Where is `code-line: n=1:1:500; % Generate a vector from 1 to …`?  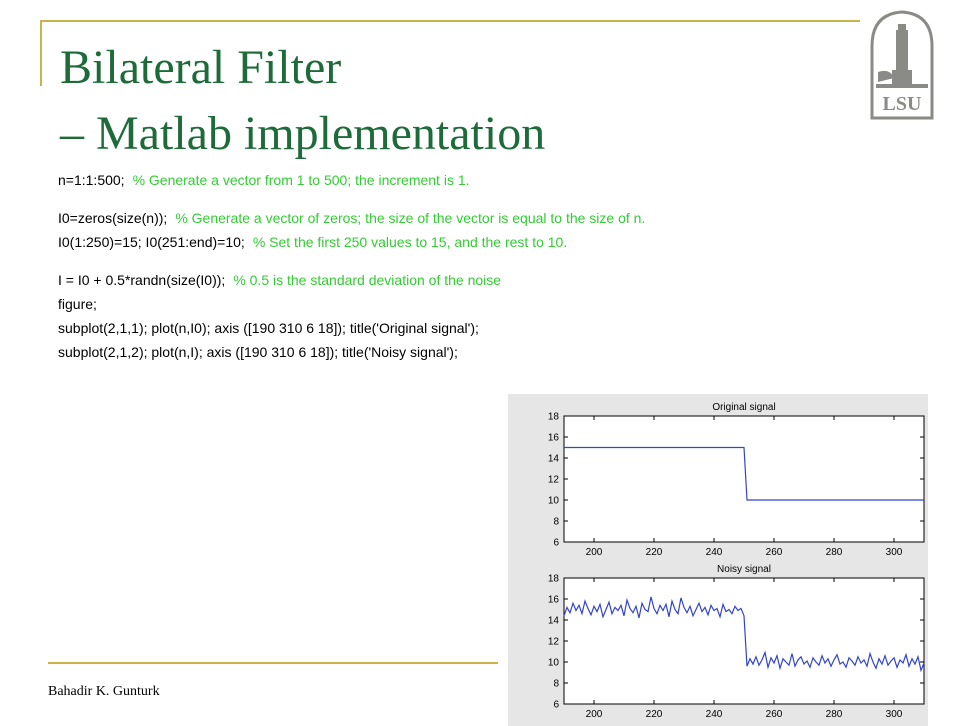 code-line: n=1:1:500; % Generate a vector from 1 to … is located at coordinates (498, 180).